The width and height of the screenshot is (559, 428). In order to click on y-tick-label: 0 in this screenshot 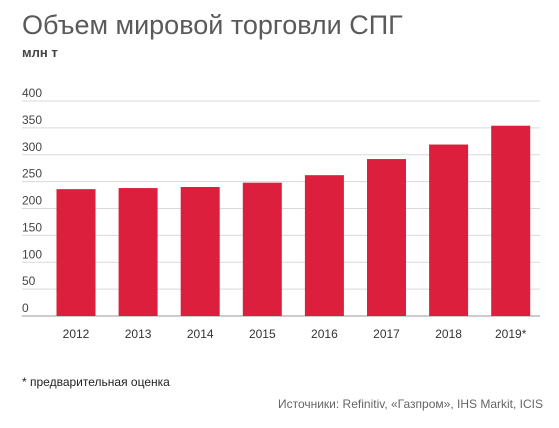, I will do `click(25, 308)`.